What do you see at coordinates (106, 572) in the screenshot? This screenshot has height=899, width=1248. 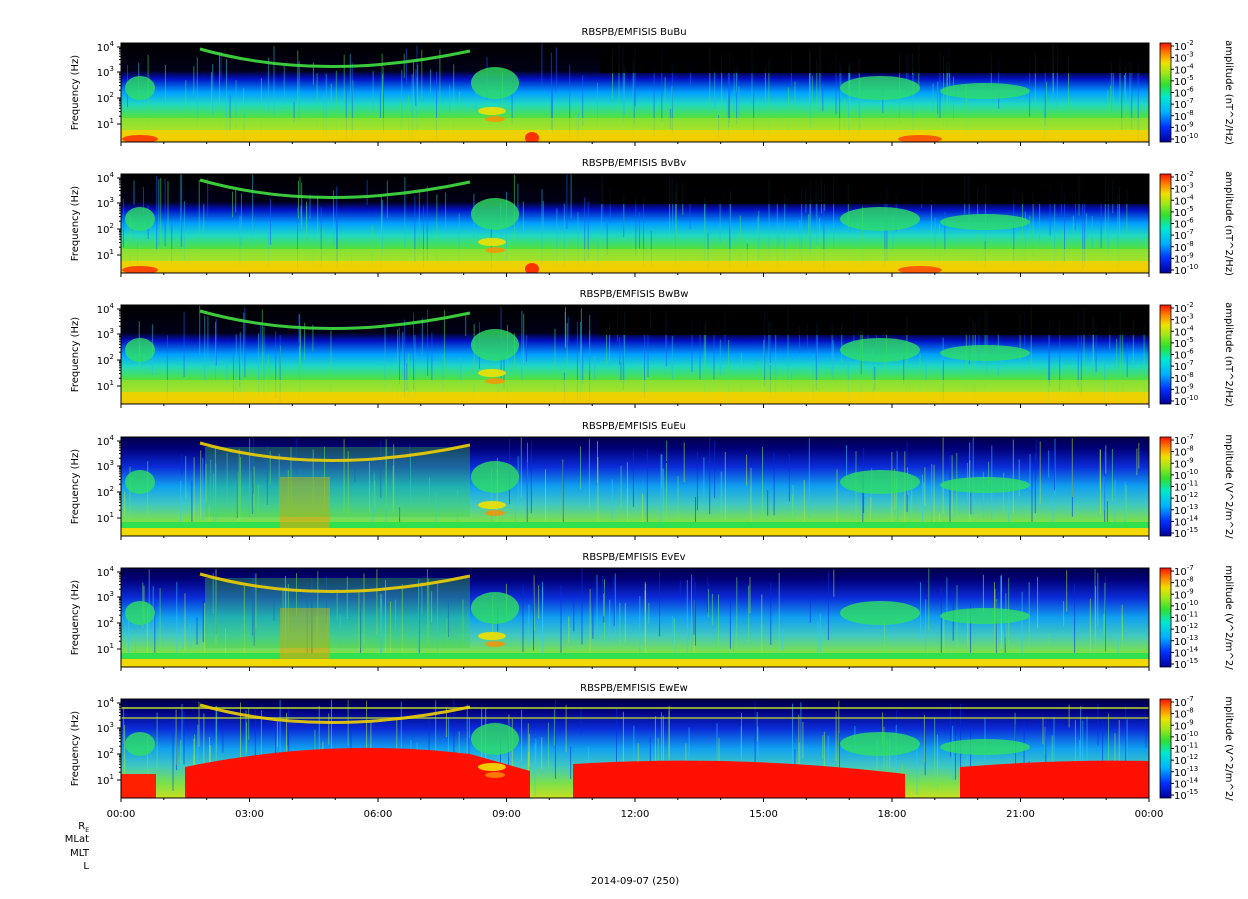 I see `panel-5-ytick-label: 10⁴` at bounding box center [106, 572].